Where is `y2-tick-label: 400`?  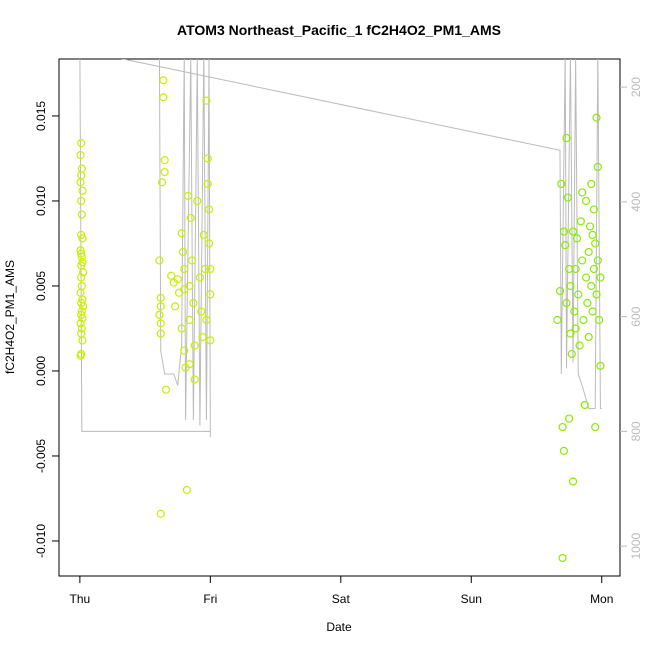
y2-tick-label: 400 is located at coordinates (636, 202).